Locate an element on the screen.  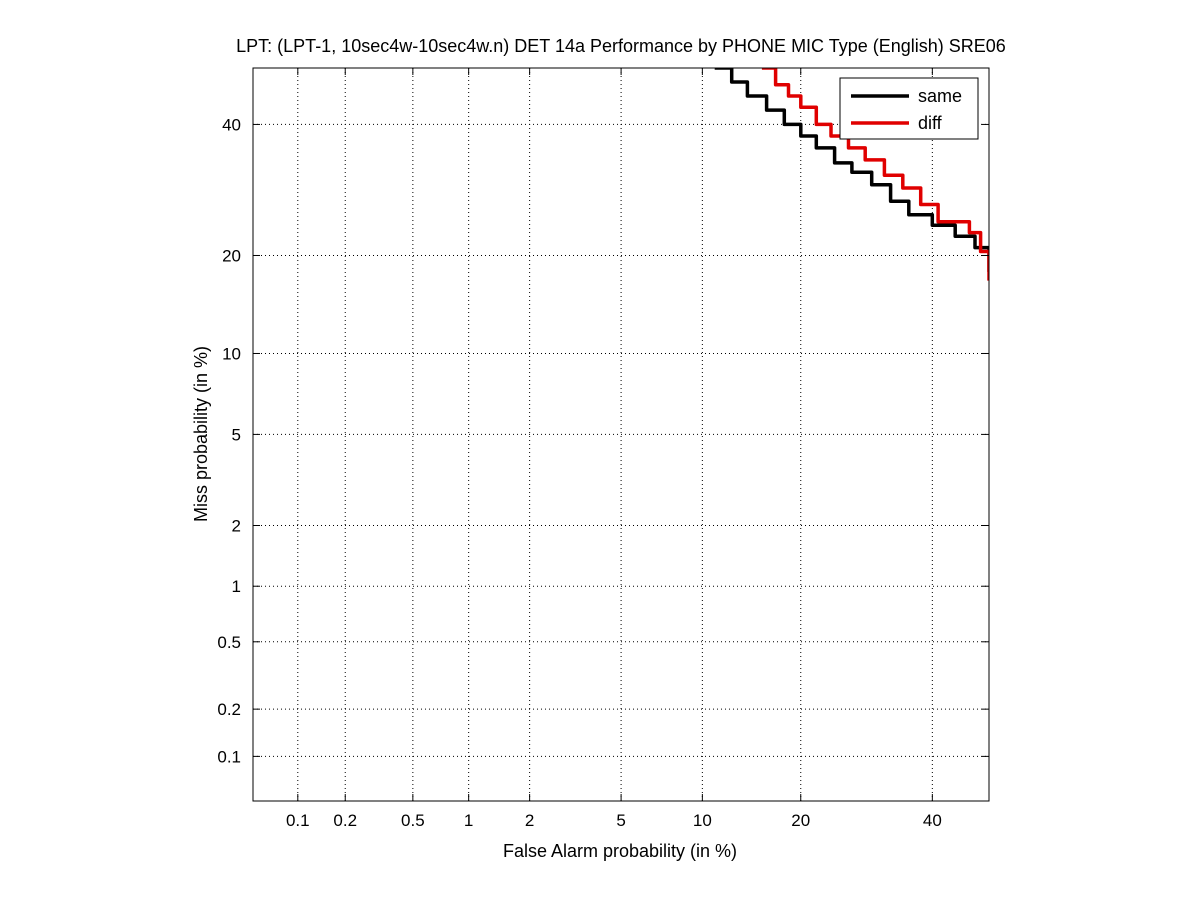
series-line-diff is located at coordinates (875, 174).